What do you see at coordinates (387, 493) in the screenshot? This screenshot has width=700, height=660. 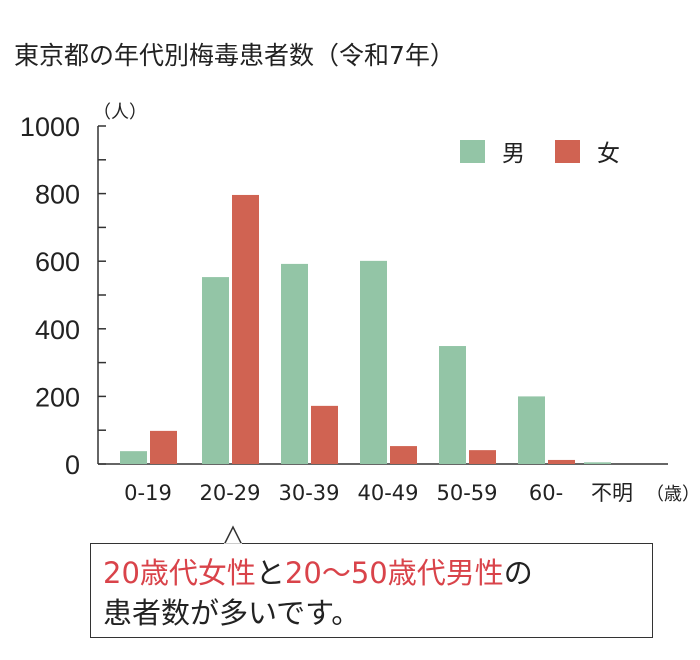 I see `x-tick-label: 40-49` at bounding box center [387, 493].